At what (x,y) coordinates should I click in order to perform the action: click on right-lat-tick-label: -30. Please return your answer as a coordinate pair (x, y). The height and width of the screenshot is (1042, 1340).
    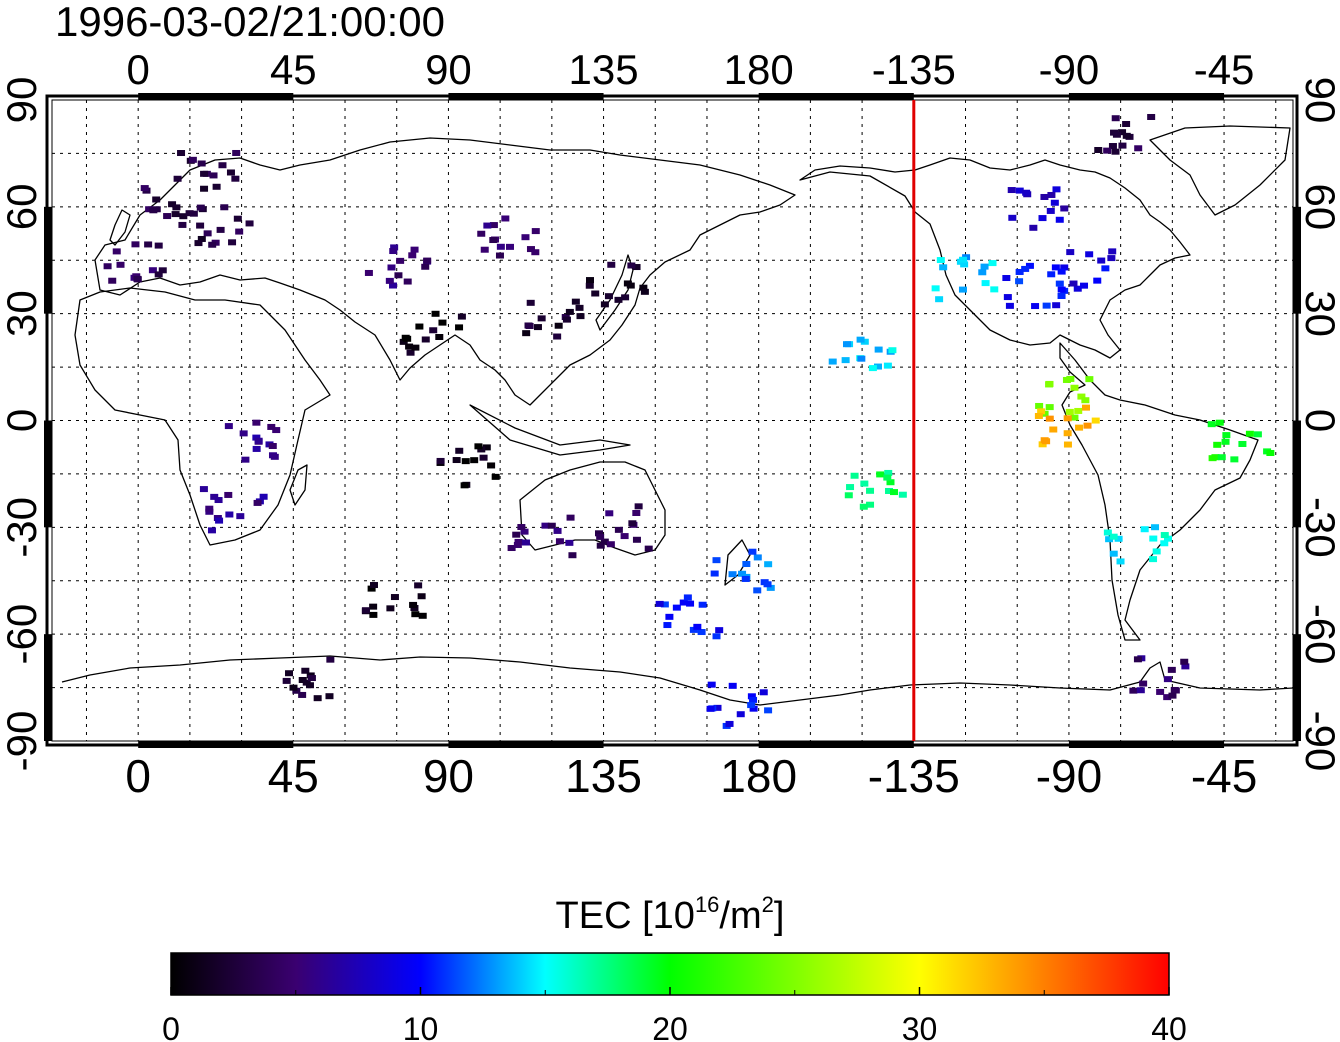
    Looking at the image, I should click on (1318, 527).